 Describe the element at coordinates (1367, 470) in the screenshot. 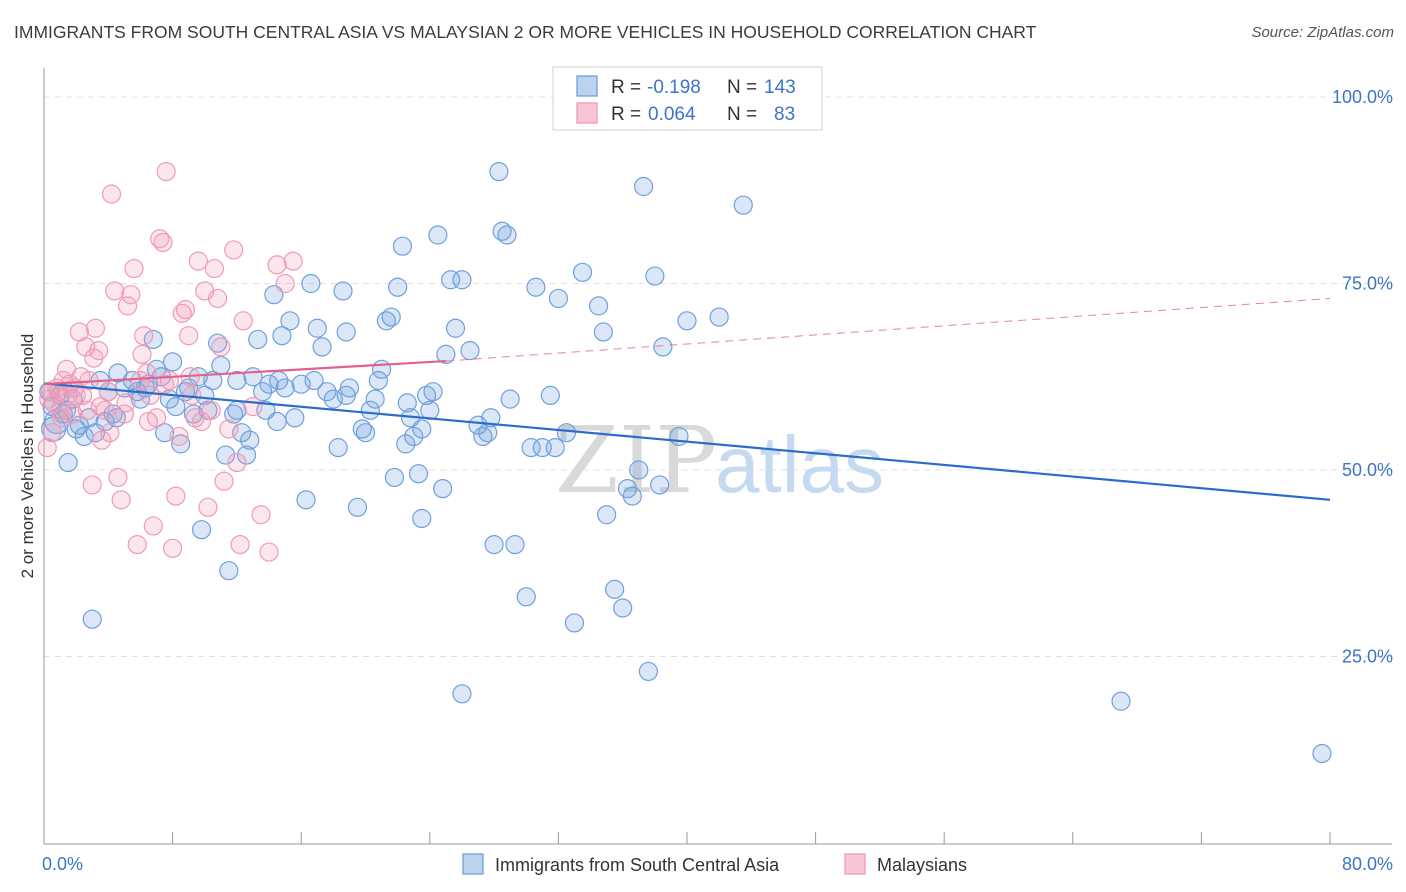

I see `y-tick-label: 50.0%` at that location.